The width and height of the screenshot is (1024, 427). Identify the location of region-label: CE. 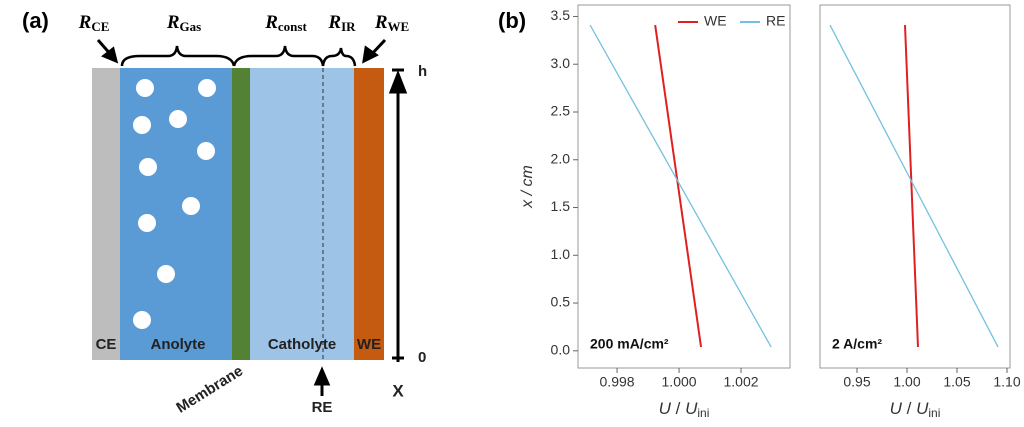
(106, 344).